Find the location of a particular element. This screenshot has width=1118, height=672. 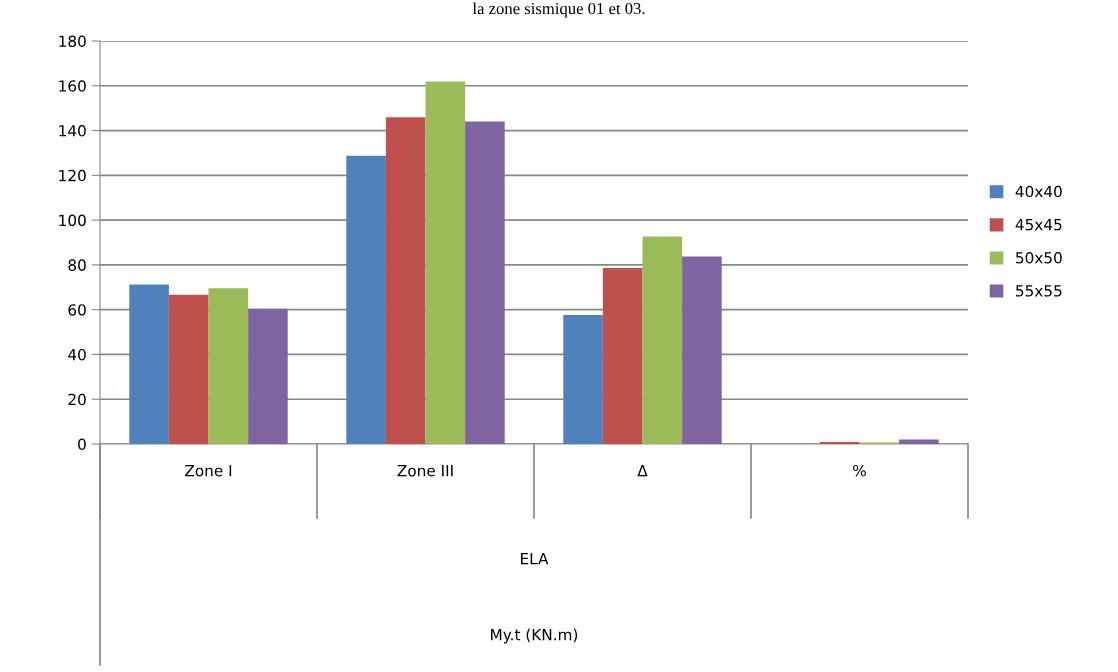

x-tick-label: Δ is located at coordinates (642, 471).